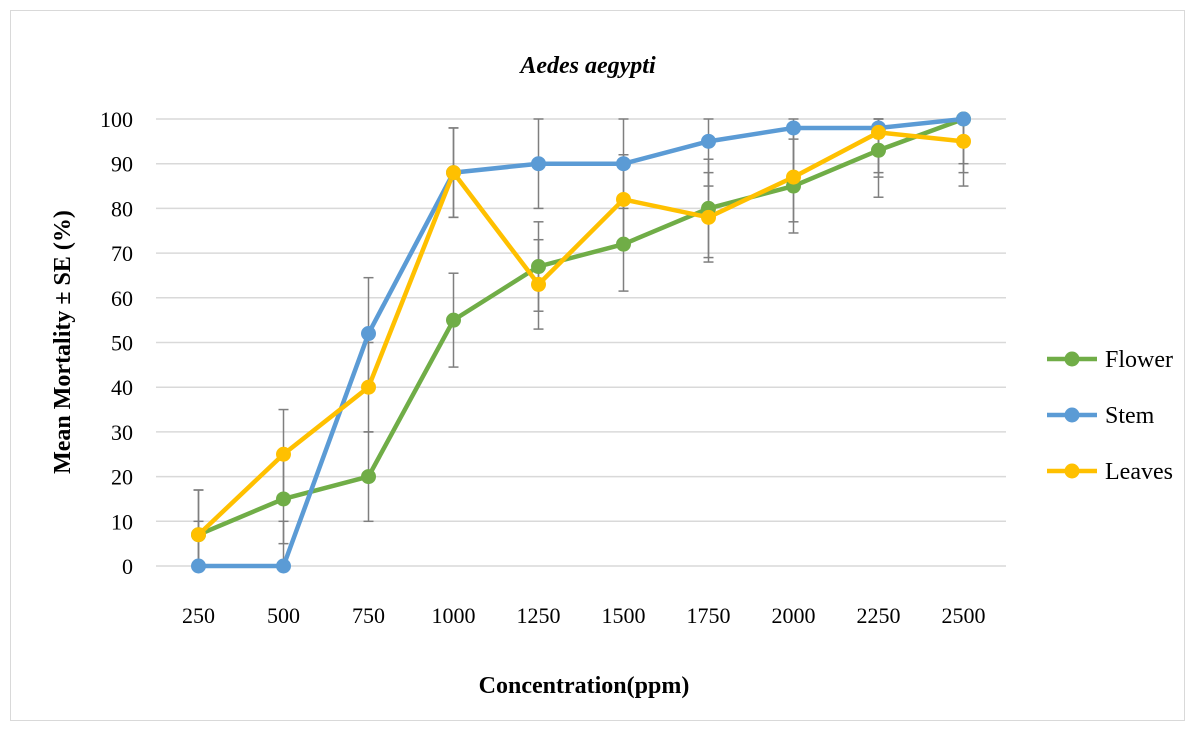  I want to click on legend-label: Leaves, so click(1139, 472).